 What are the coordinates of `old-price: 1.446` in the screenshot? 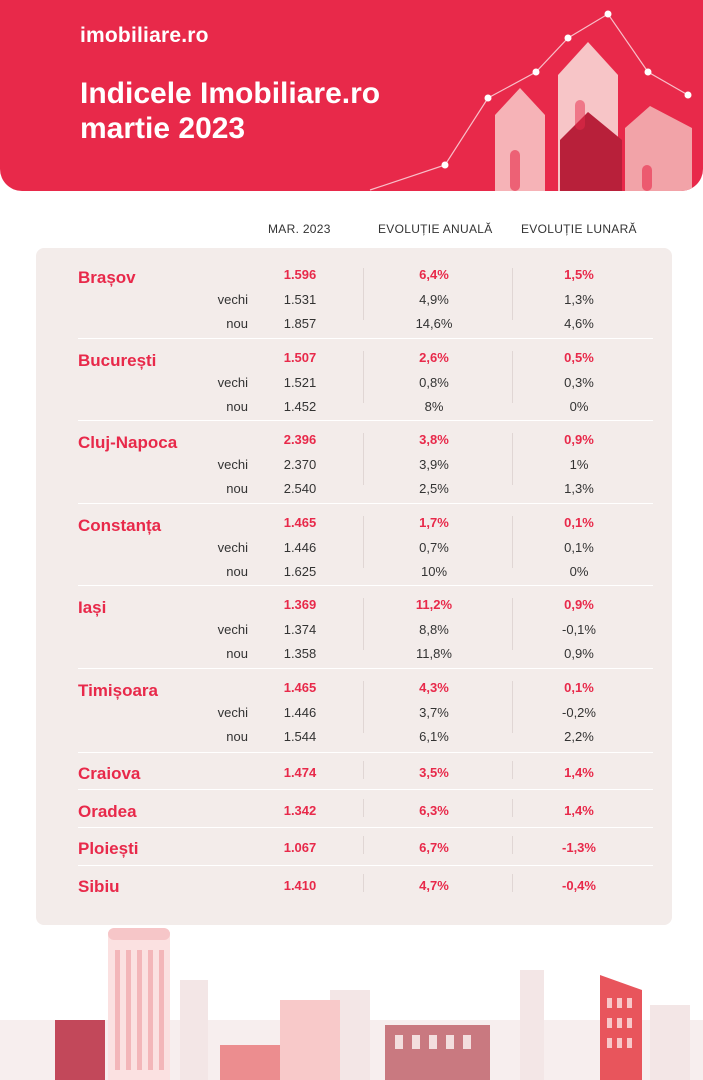 It's located at (300, 712).